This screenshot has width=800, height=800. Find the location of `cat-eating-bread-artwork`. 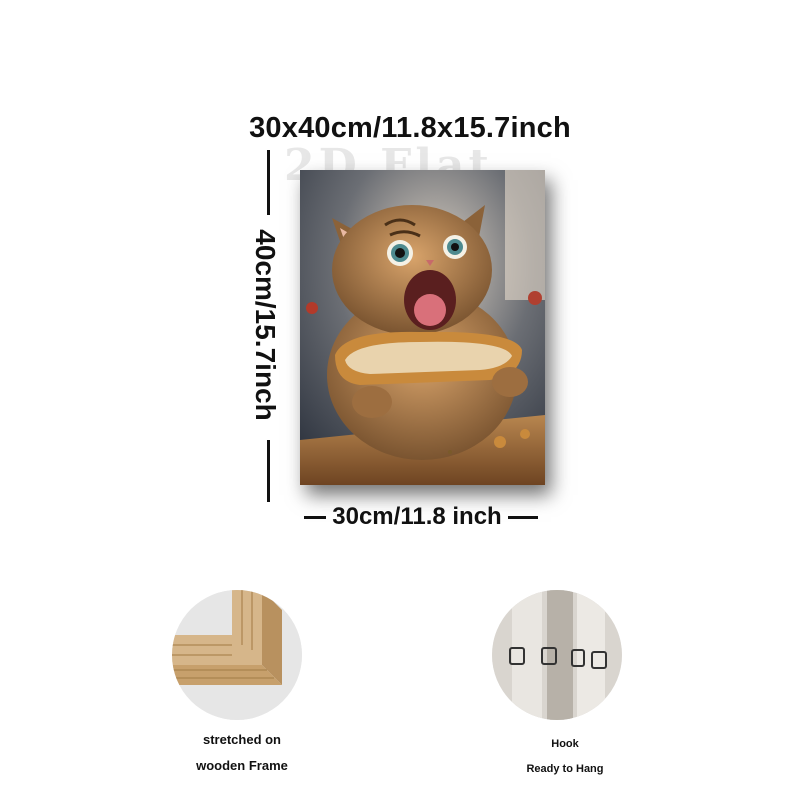

cat-eating-bread-artwork is located at coordinates (422, 327).